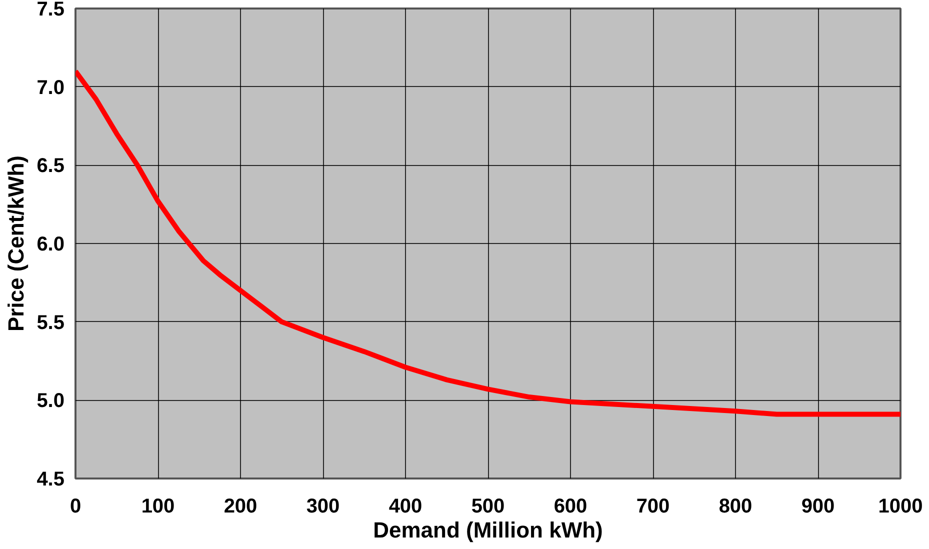 The width and height of the screenshot is (929, 549). I want to click on x-tick-label: 600, so click(571, 507).